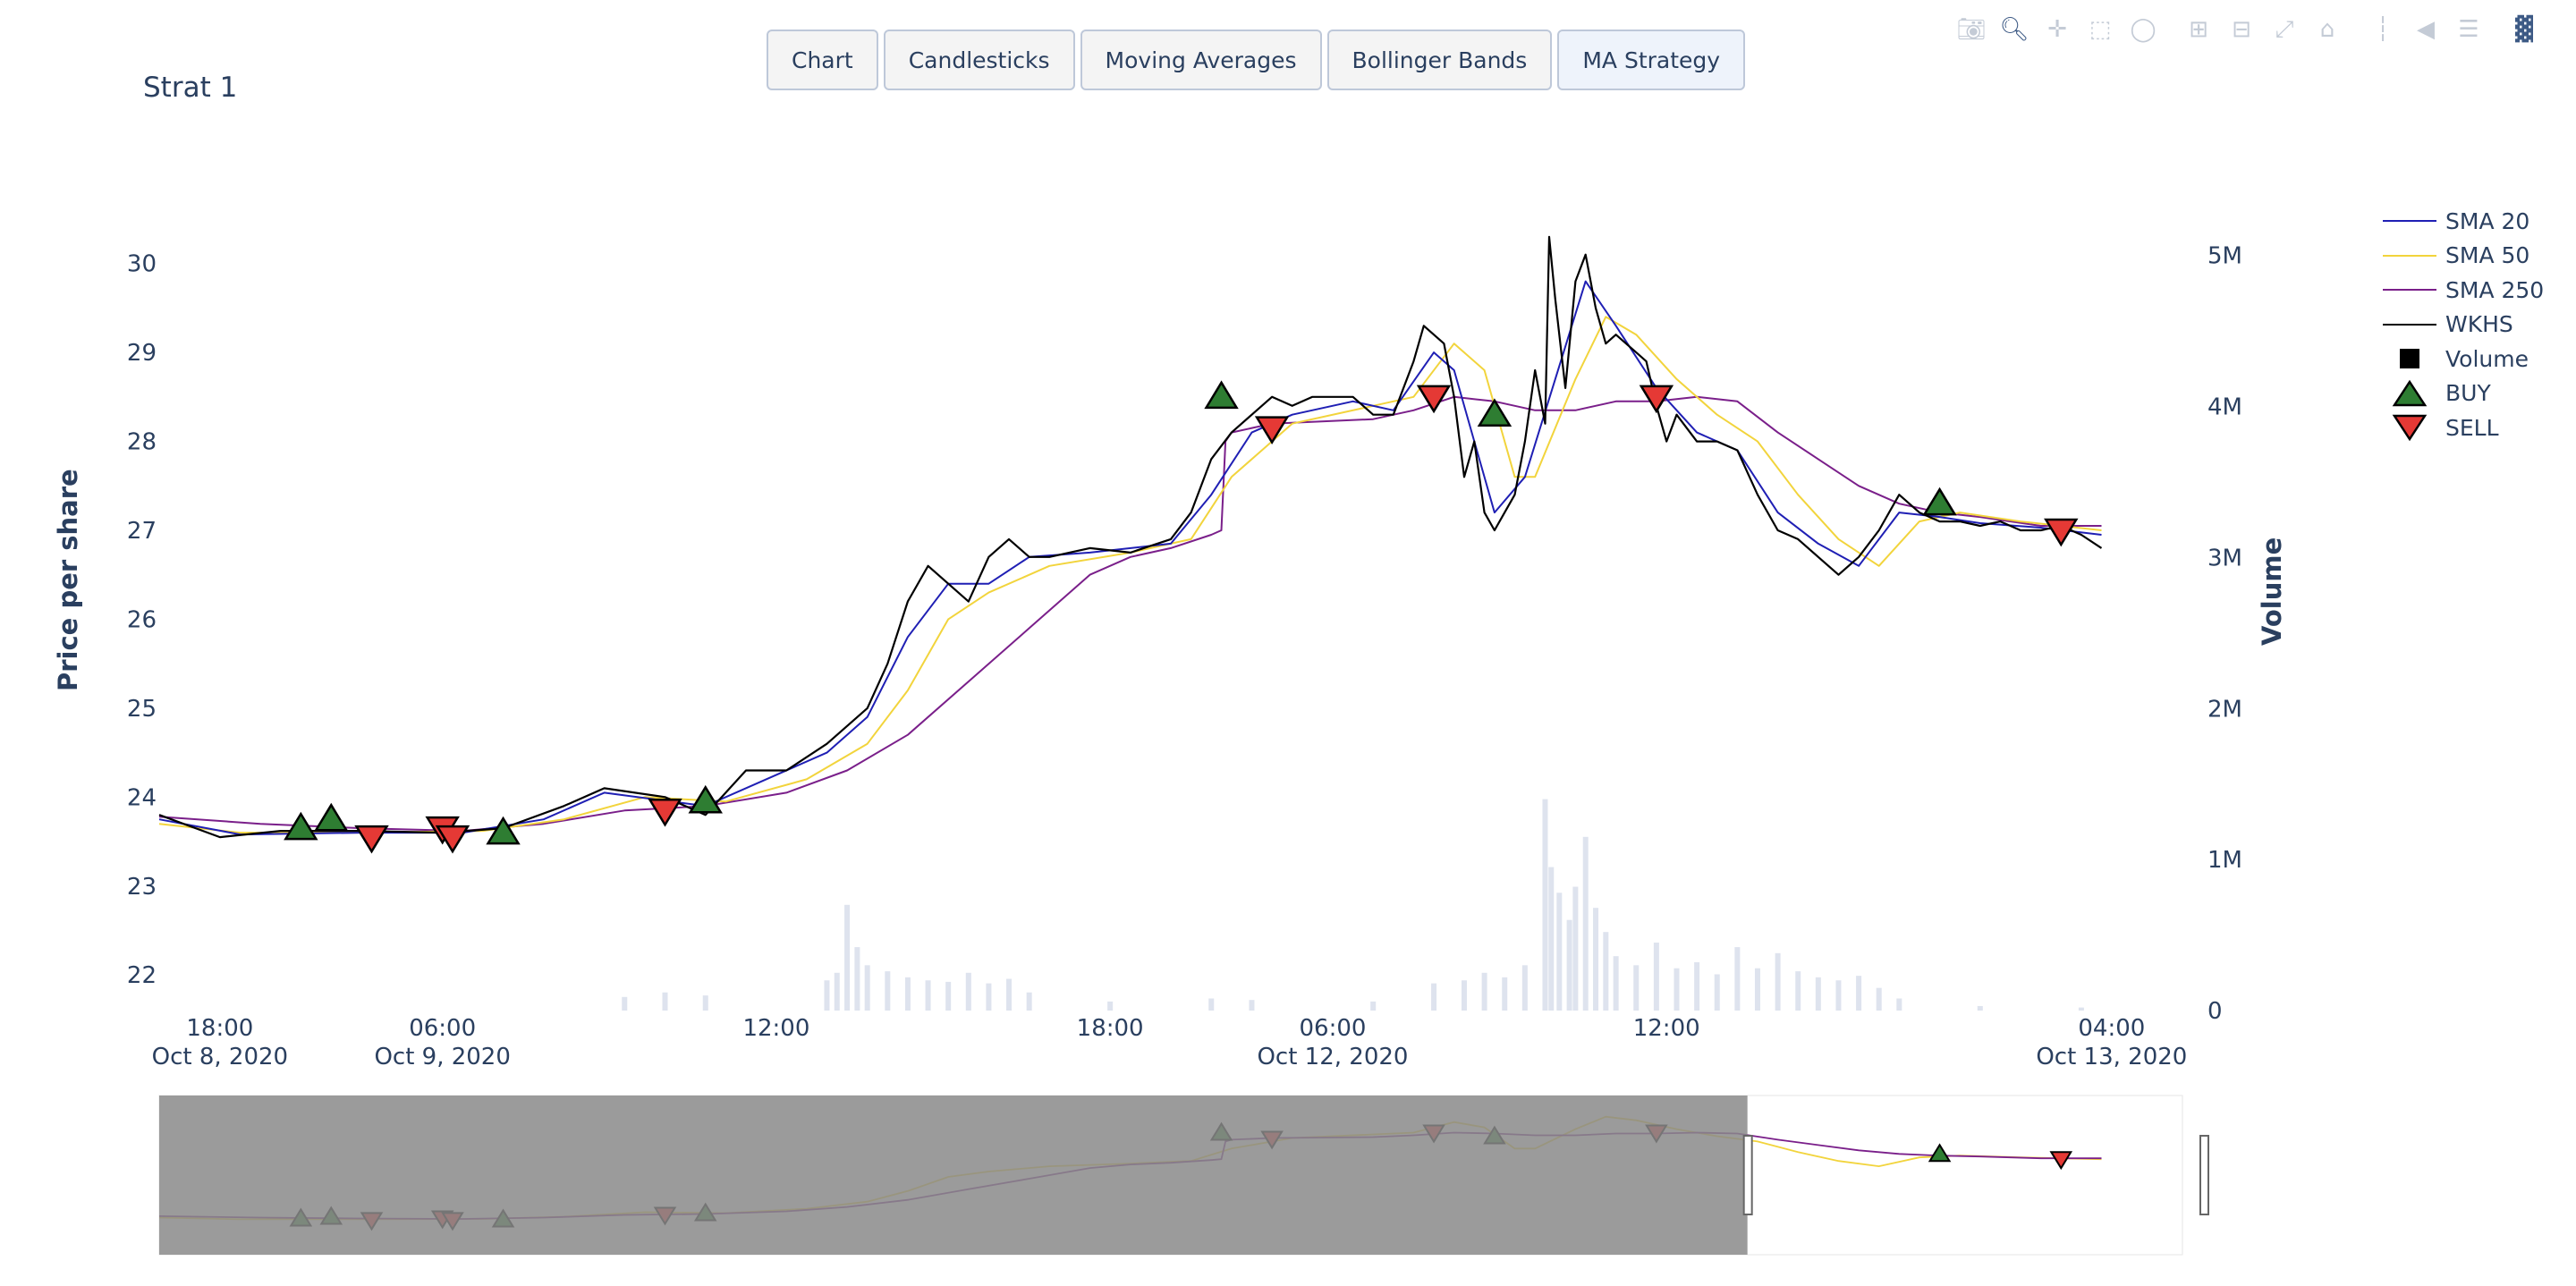 The height and width of the screenshot is (1286, 2576). I want to click on y-tick-label: 29, so click(142, 353).